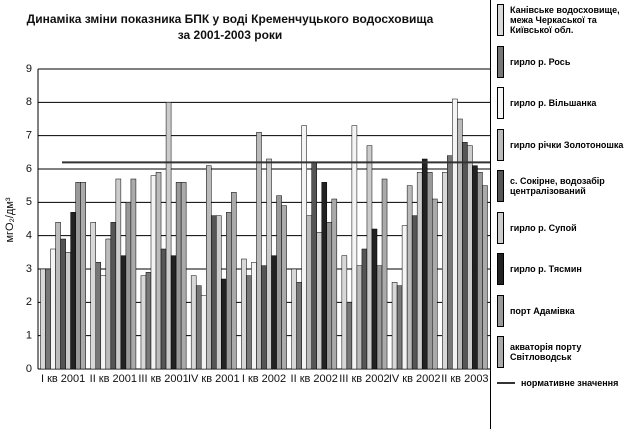 The width and height of the screenshot is (641, 429). What do you see at coordinates (264, 379) in the screenshot?
I see `x-tick-label: I кв 2002` at bounding box center [264, 379].